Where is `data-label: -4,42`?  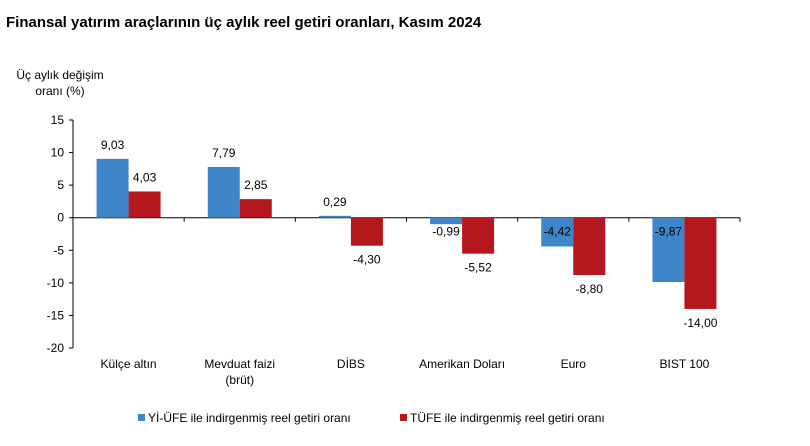 data-label: -4,42 is located at coordinates (558, 232).